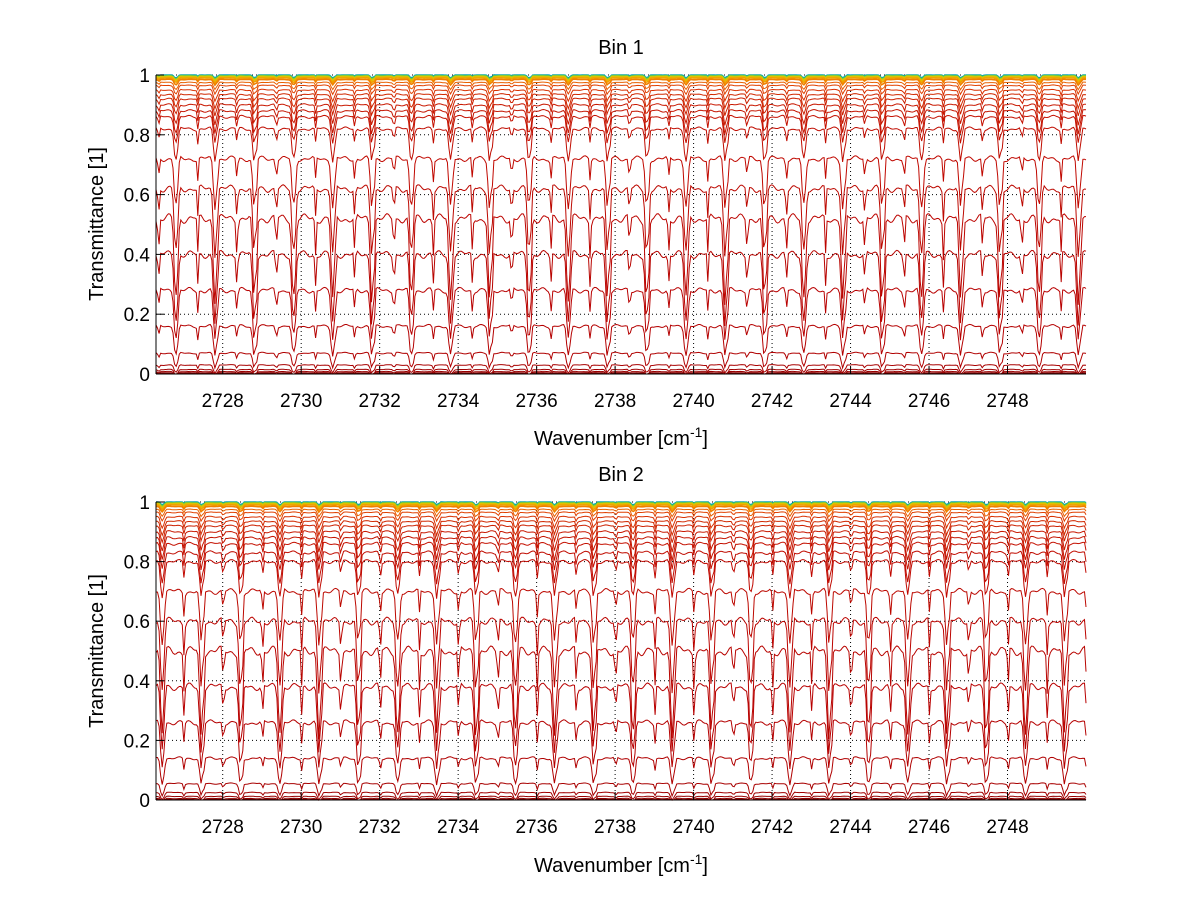  What do you see at coordinates (137, 563) in the screenshot?
I see `y-tick-label: 0.8` at bounding box center [137, 563].